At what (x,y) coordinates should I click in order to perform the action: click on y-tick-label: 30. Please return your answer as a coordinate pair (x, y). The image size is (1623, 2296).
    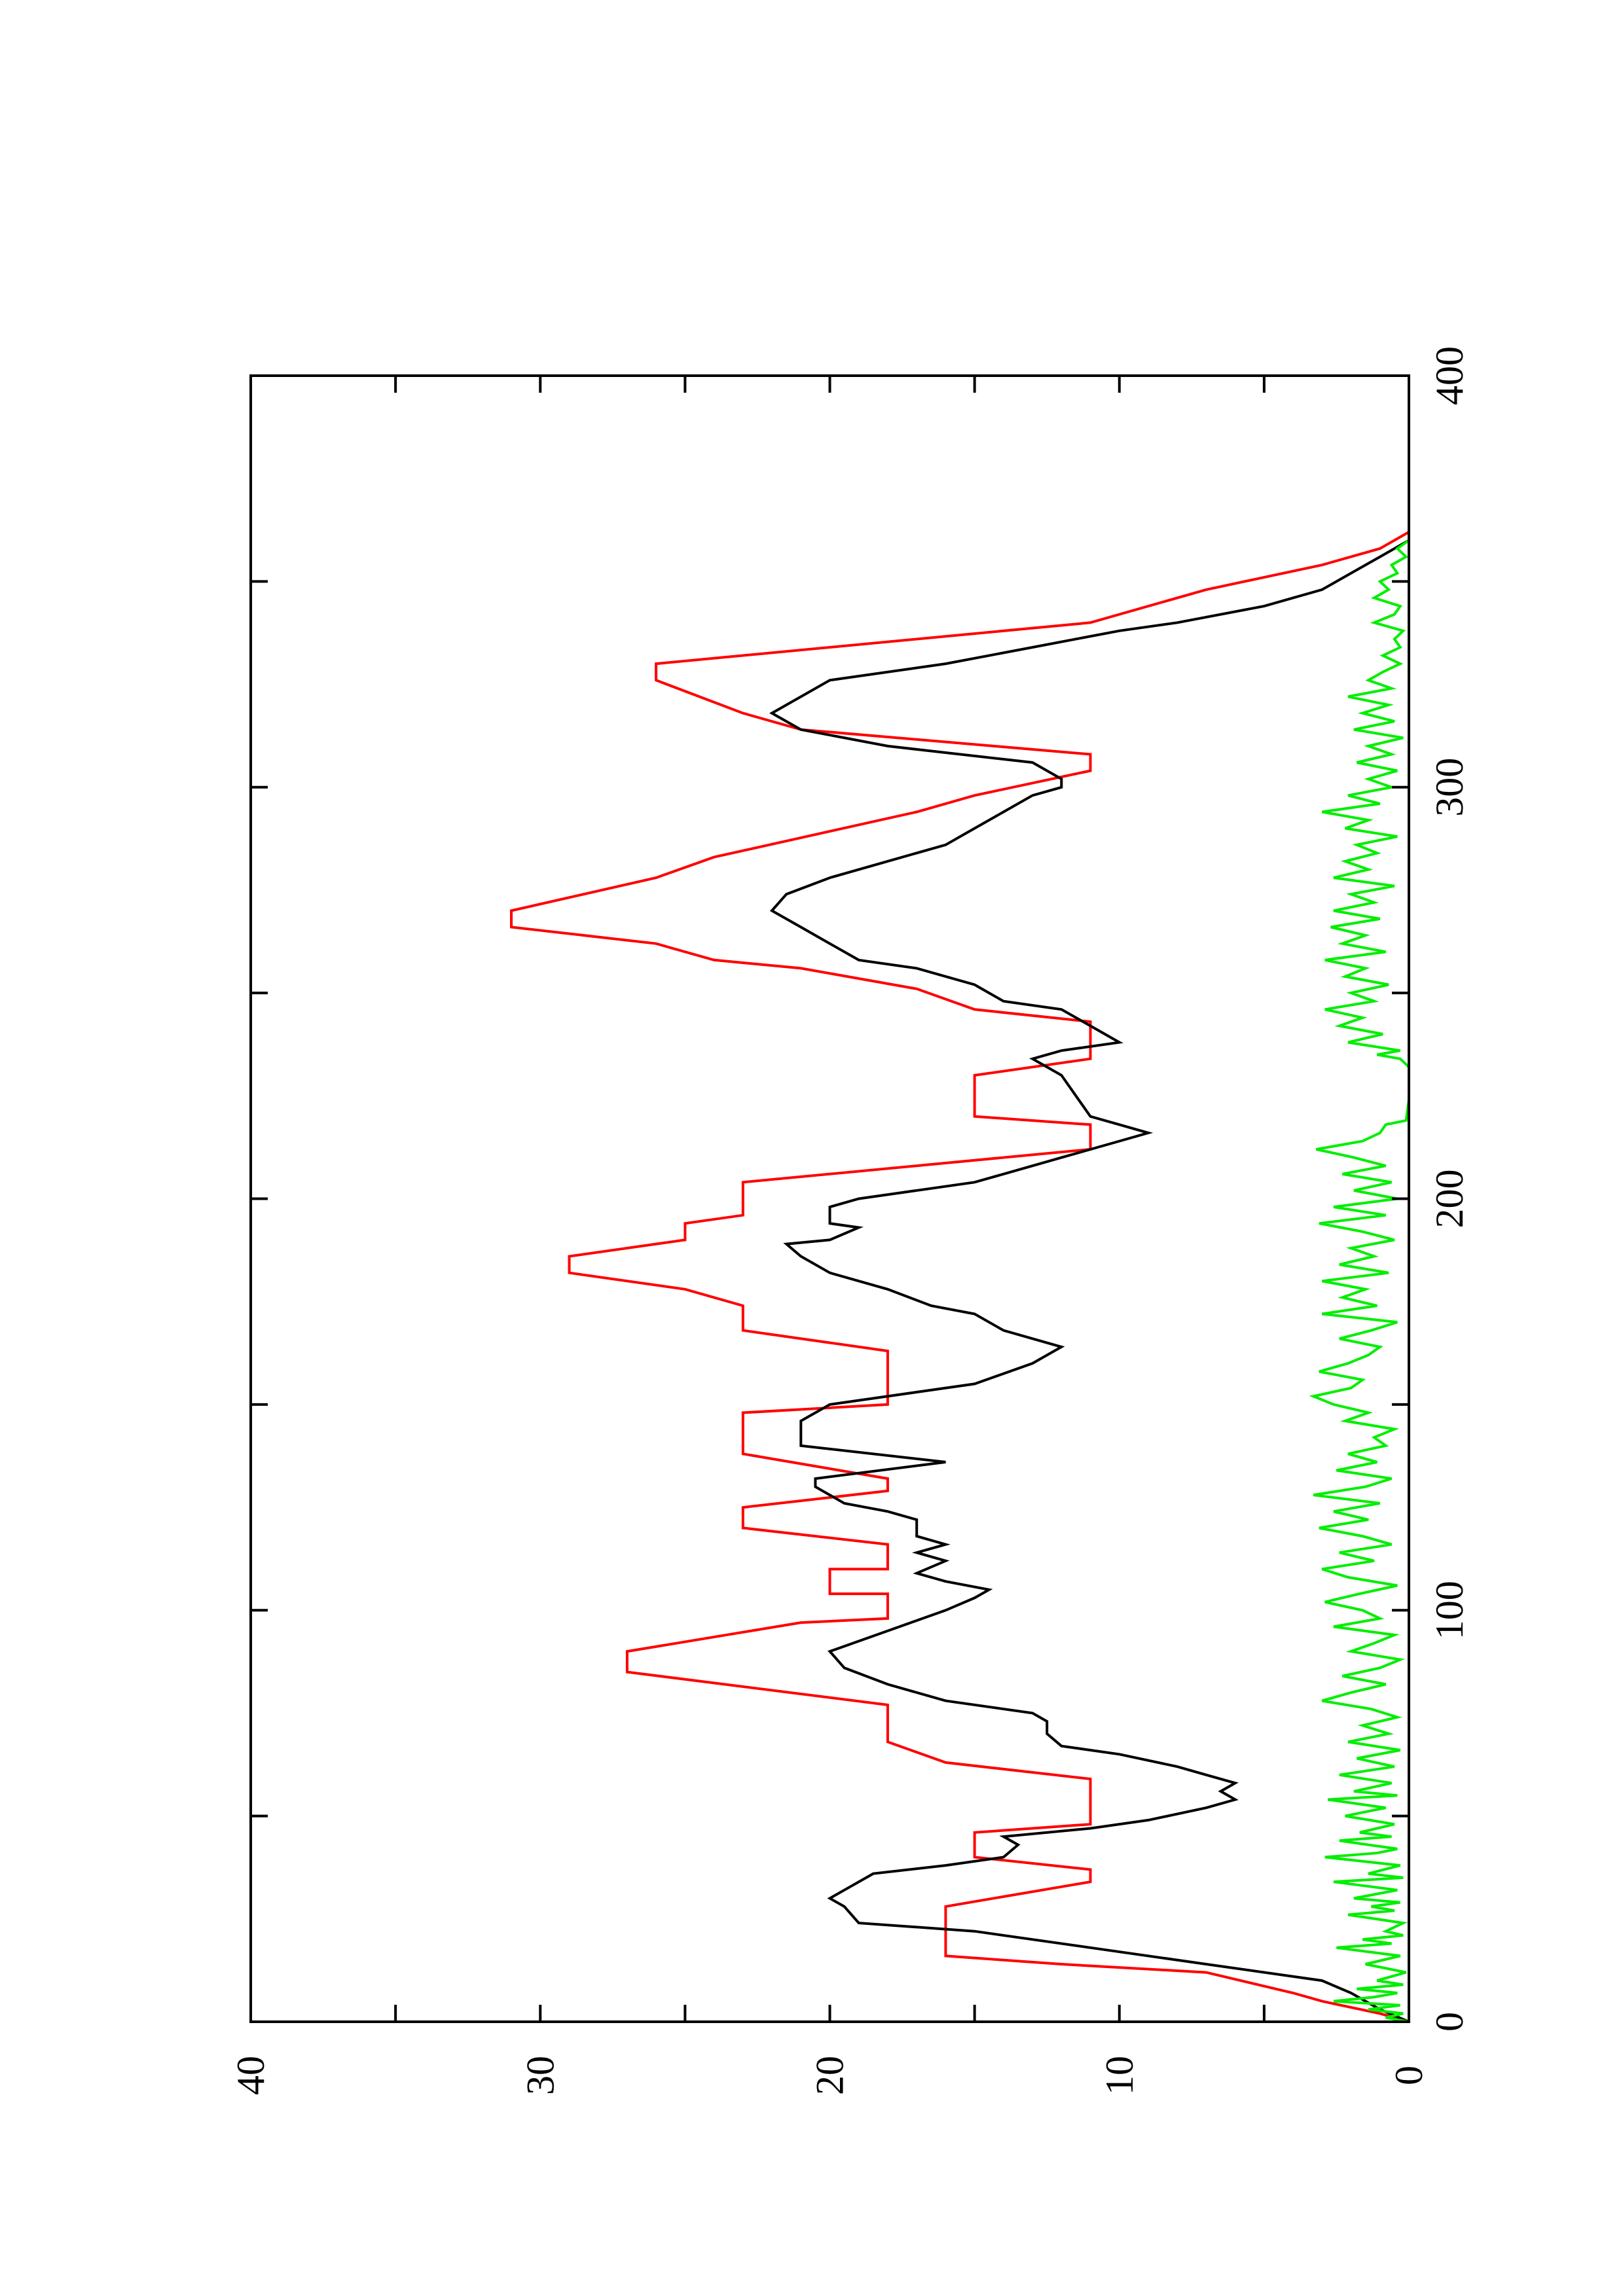
    Looking at the image, I should click on (540, 2075).